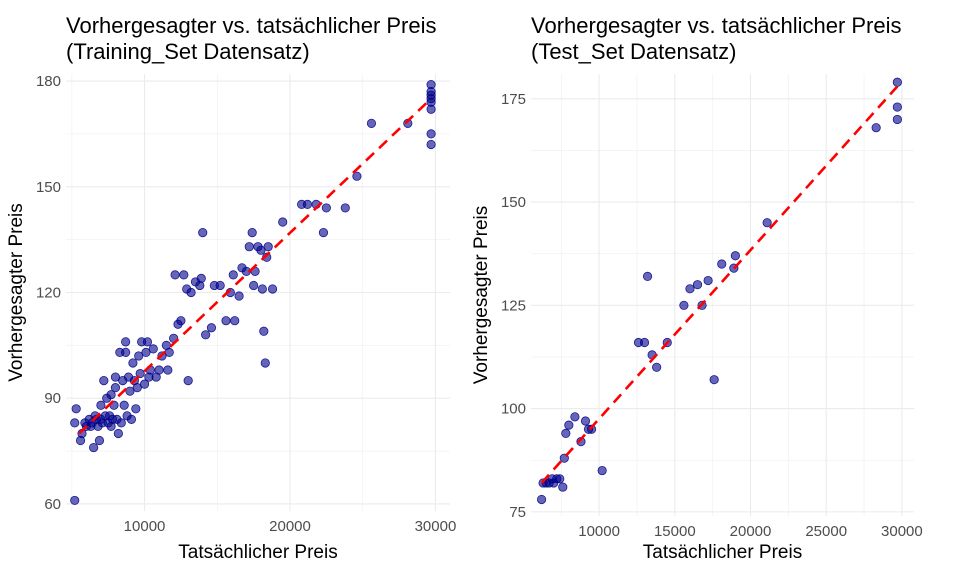 The image size is (978, 580). Describe the element at coordinates (517, 512) in the screenshot. I see `y-tick-label: 75` at that location.